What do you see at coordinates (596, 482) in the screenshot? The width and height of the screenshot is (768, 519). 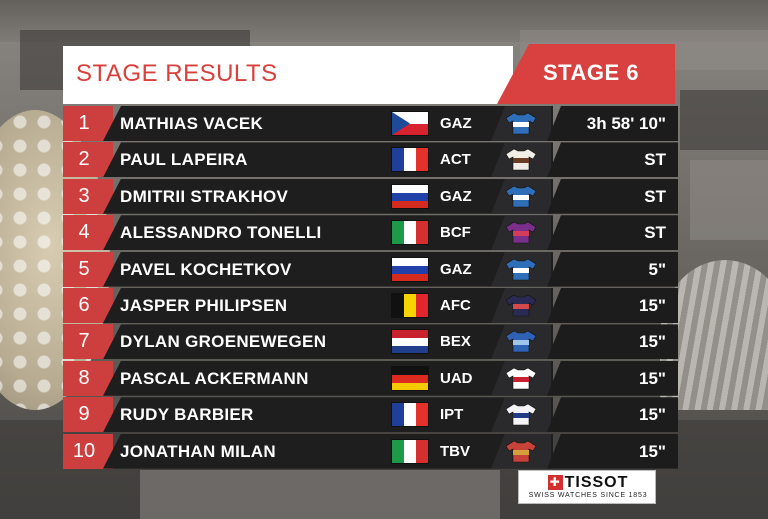 I see `sponsor-name: TISSOT` at bounding box center [596, 482].